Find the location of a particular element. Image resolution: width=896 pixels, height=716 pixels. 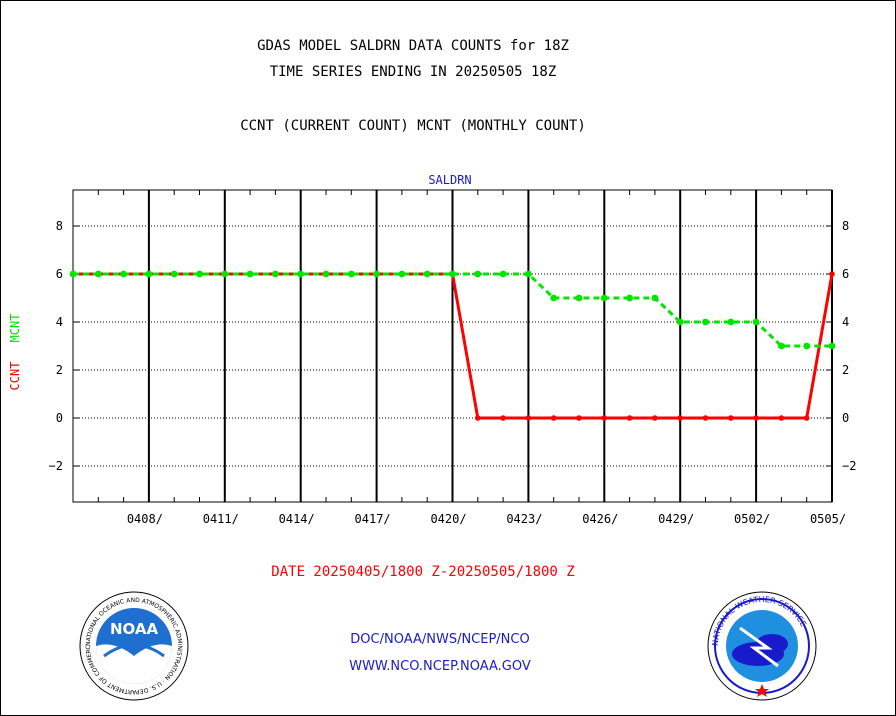

x-tick-label: 0420/ is located at coordinates (448, 519).